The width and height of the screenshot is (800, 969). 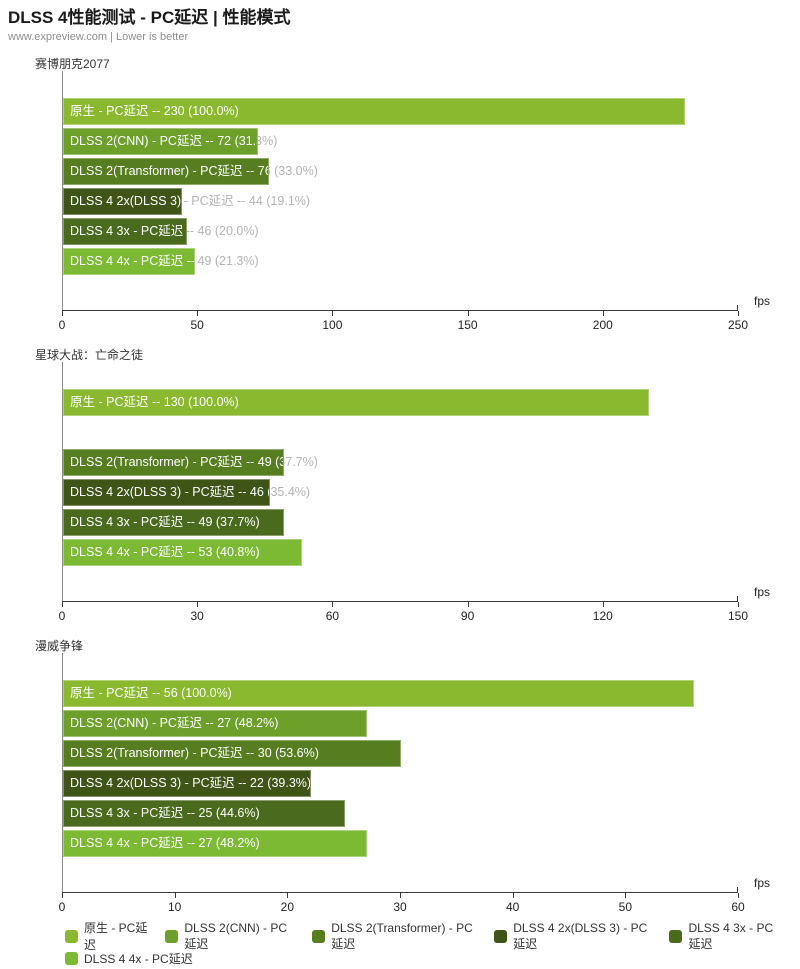 I want to click on bar-label-inside: 原生 - PC延迟 -- 56 (100.0%), so click(x=151, y=693).